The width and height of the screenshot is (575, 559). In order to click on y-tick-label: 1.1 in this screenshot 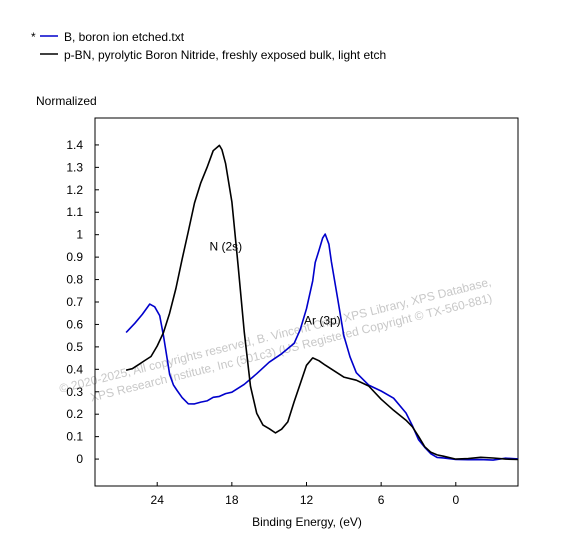, I will do `click(74, 212)`.